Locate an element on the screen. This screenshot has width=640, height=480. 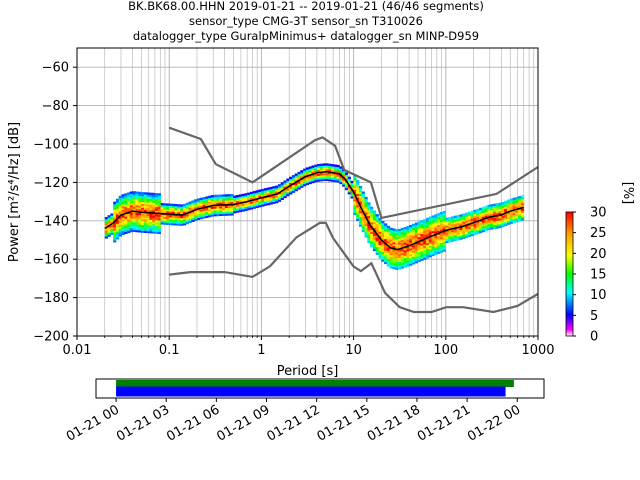
timeline-tick-label: 01-22 00 is located at coordinates (494, 423).